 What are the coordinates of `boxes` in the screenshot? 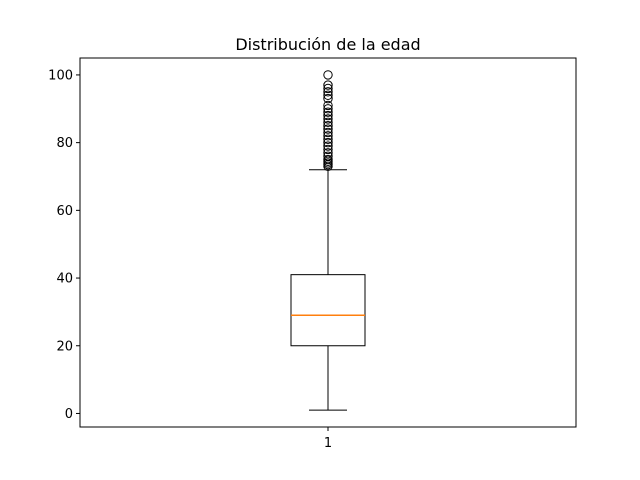 It's located at (328, 240).